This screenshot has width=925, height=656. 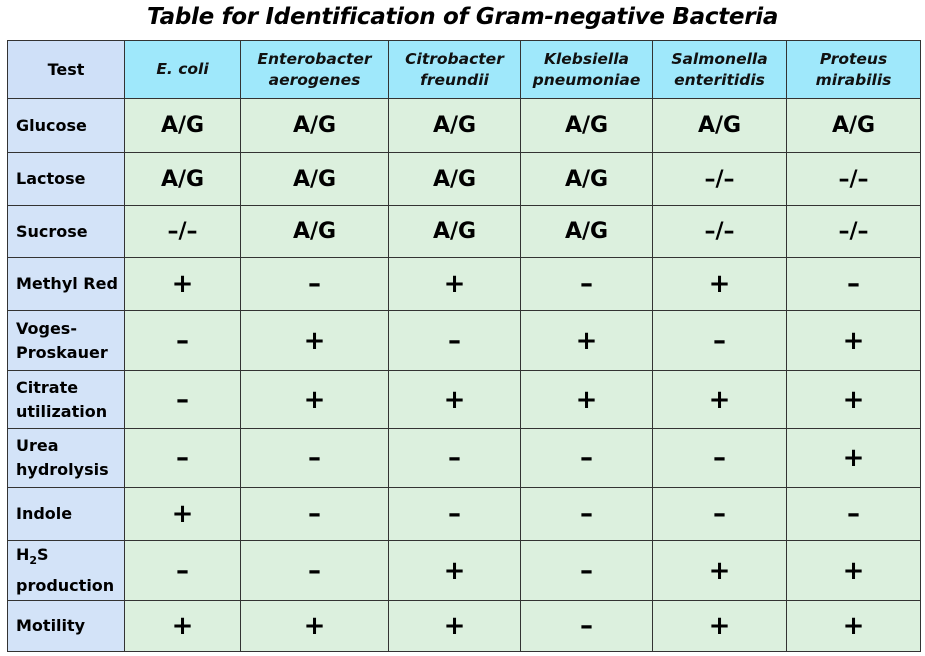 I want to click on row-label-text: Motility, so click(x=51, y=625).